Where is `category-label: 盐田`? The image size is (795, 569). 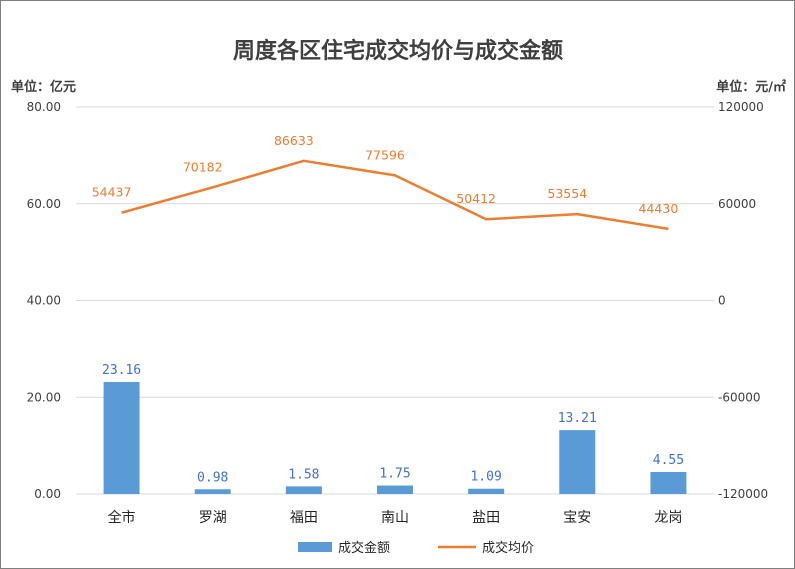 category-label: 盐田 is located at coordinates (486, 518).